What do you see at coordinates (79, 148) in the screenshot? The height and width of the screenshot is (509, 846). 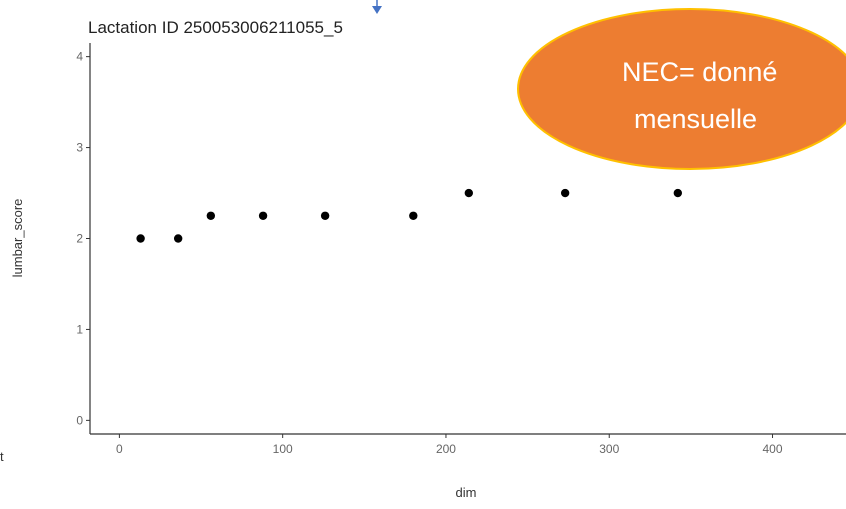 I see `y-tick-label: 3` at bounding box center [79, 148].